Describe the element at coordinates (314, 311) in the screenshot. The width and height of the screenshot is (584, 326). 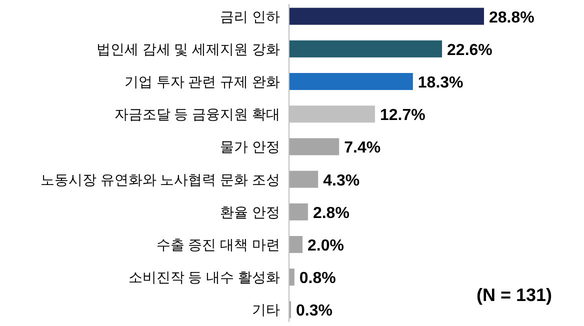
I see `data-label: 0.3%` at that location.